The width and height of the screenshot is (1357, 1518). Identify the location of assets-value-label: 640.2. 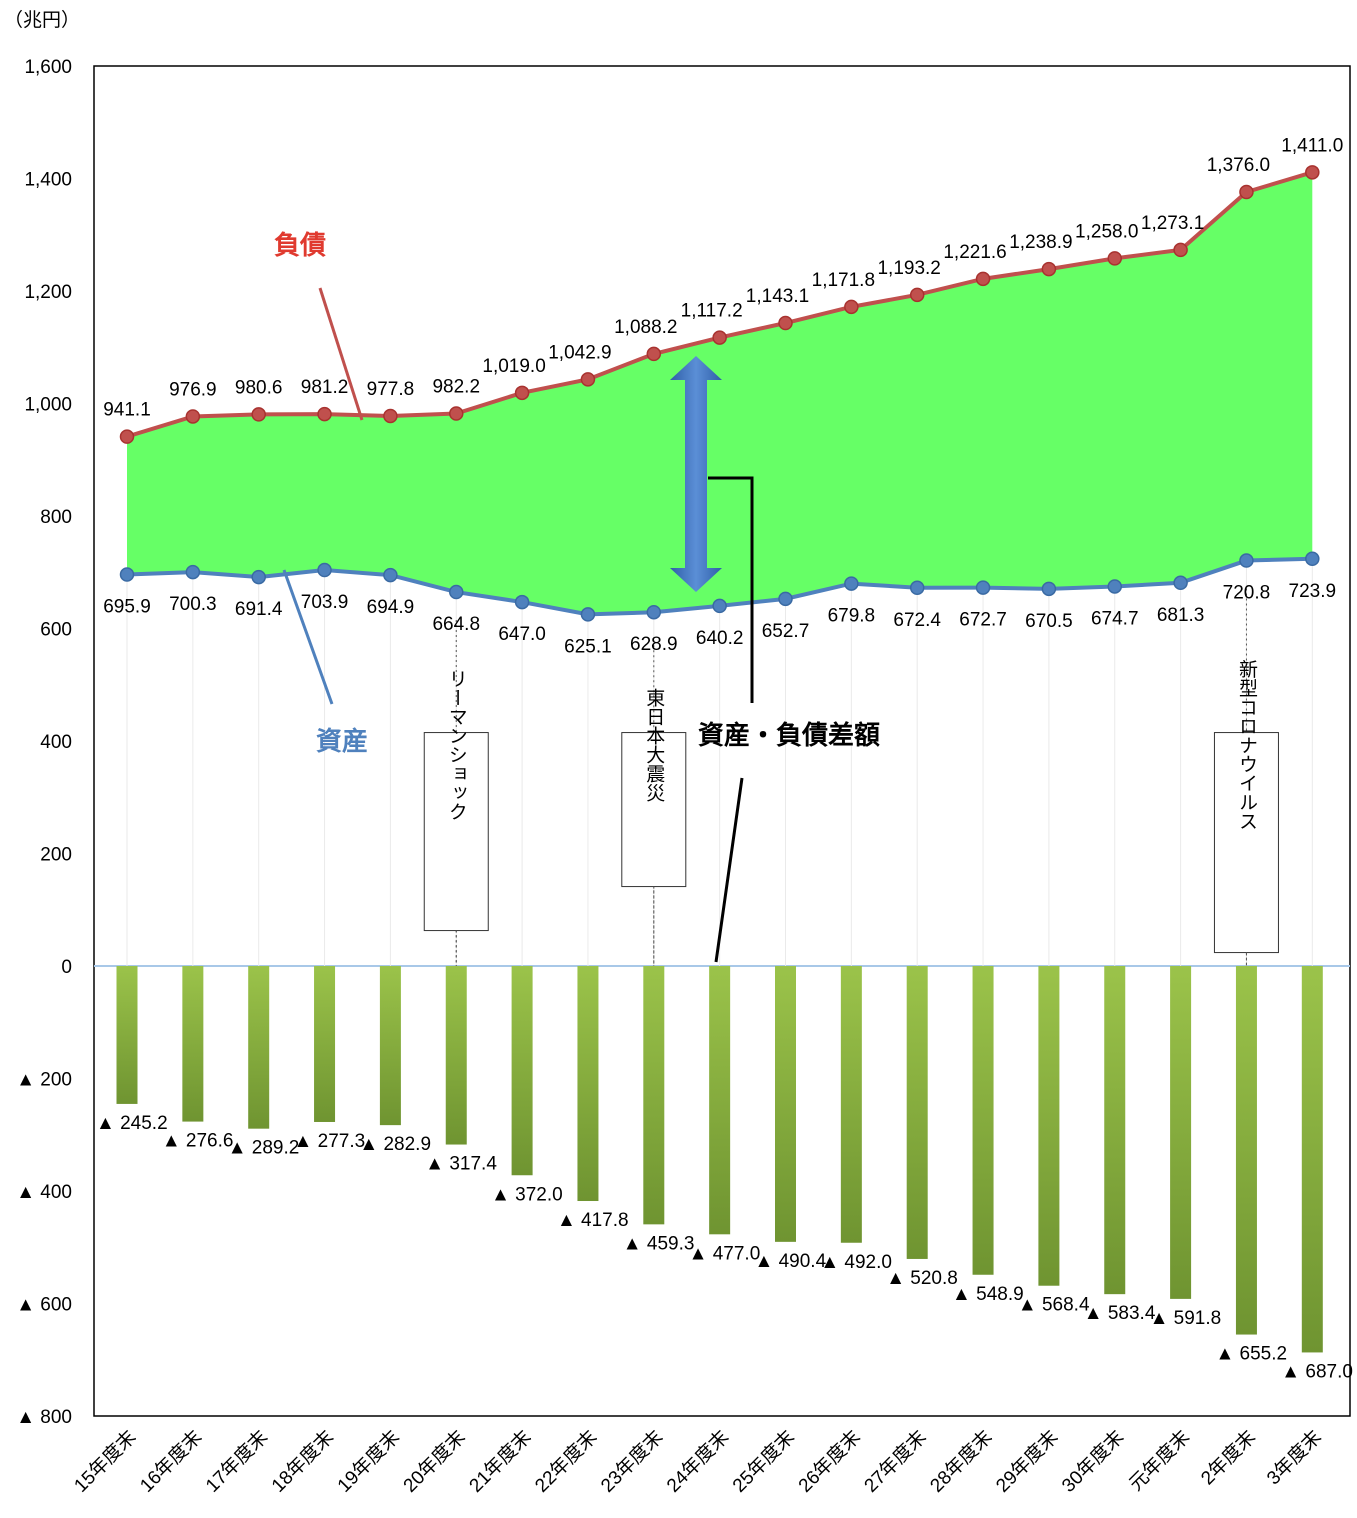
(720, 638).